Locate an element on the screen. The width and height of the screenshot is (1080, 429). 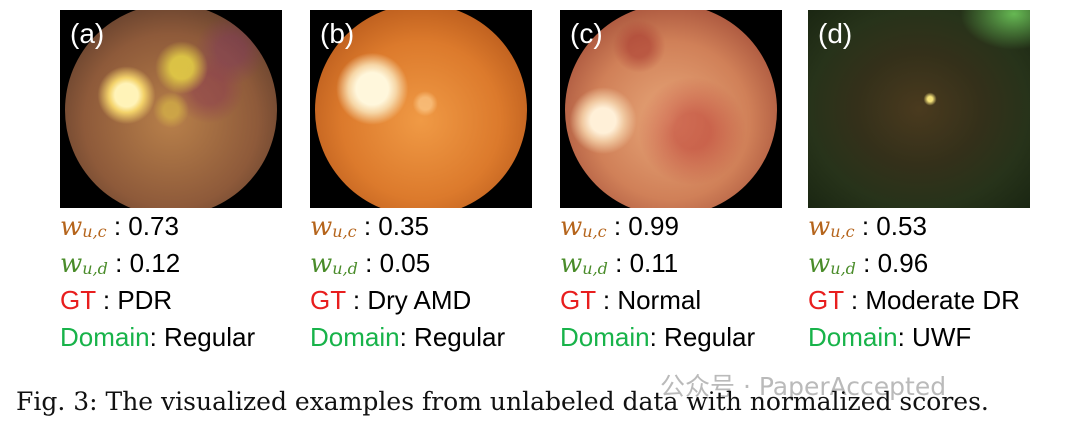
wuc-value: 0.99 is located at coordinates (653, 226).